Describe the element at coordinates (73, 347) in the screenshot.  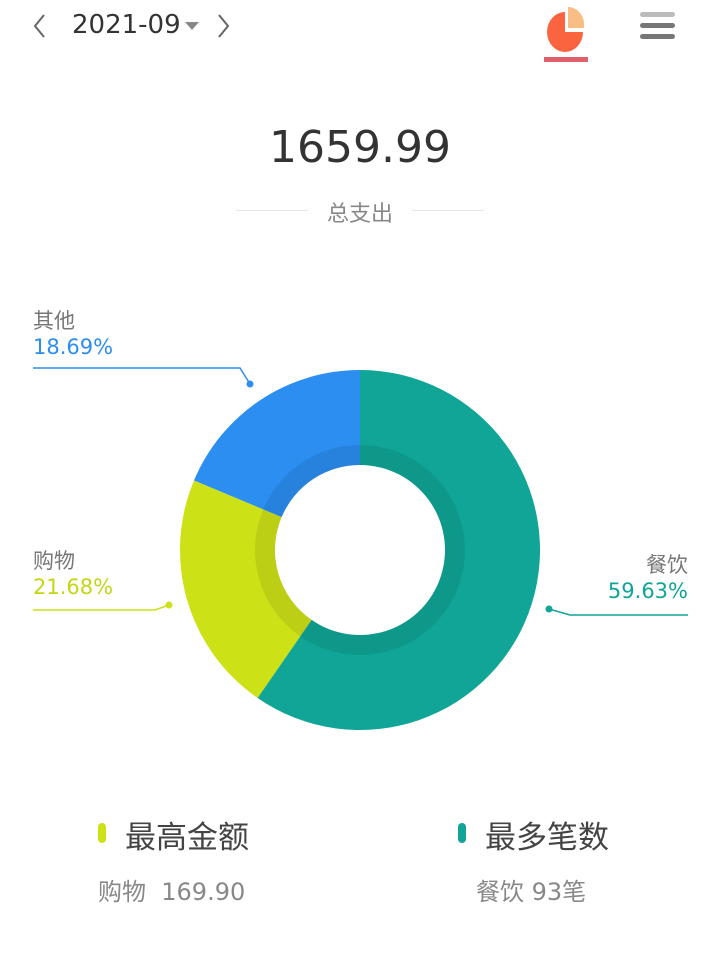
I see `pct-其他: 18.69%` at that location.